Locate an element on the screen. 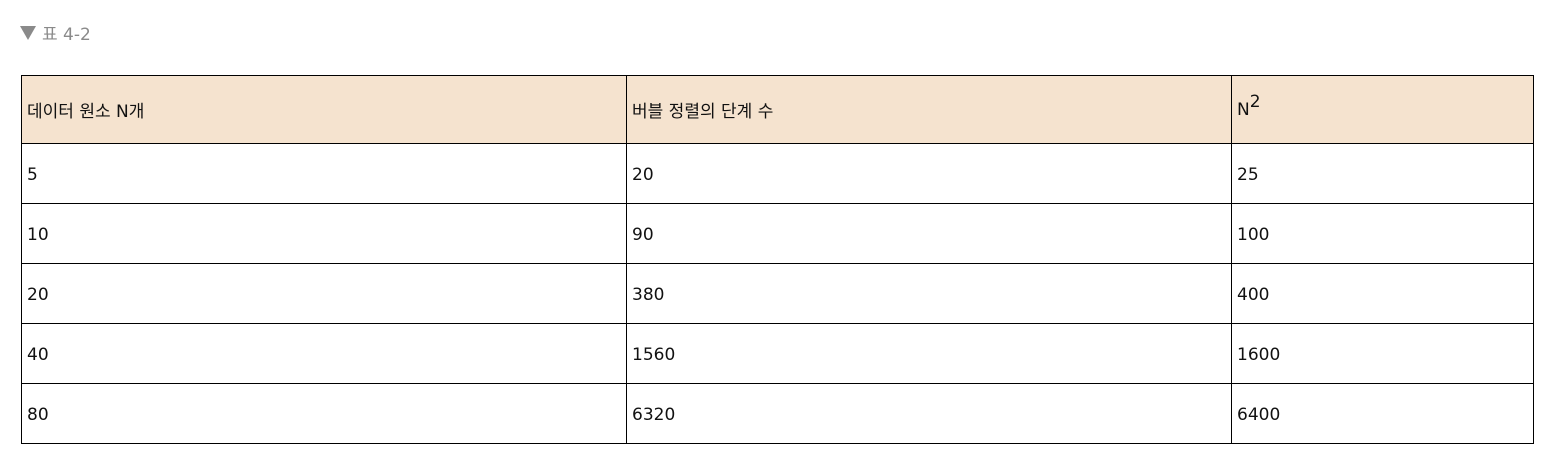 This screenshot has width=1554, height=472. cell-steps: 1560 is located at coordinates (929, 353).